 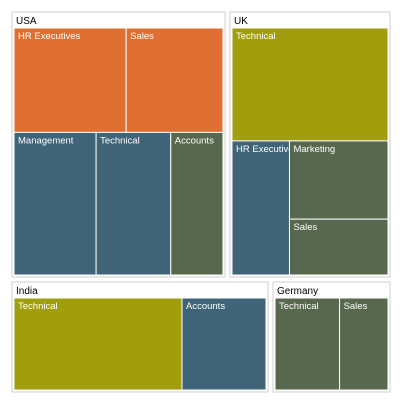 What do you see at coordinates (197, 203) in the screenshot?
I see `treemap-leaf-usa-accounts` at bounding box center [197, 203].